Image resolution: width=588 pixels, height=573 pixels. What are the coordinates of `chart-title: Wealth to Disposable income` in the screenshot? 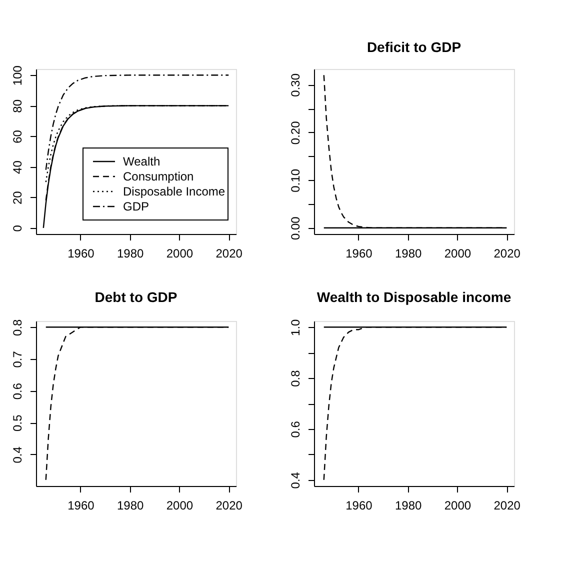 It's located at (414, 296).